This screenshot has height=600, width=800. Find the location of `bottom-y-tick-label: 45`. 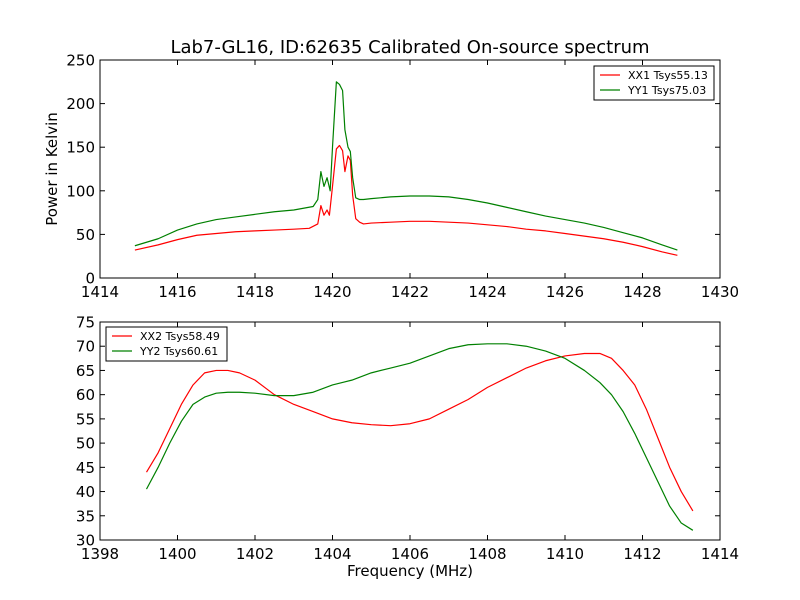

bottom-y-tick-label: 45 is located at coordinates (85, 468).